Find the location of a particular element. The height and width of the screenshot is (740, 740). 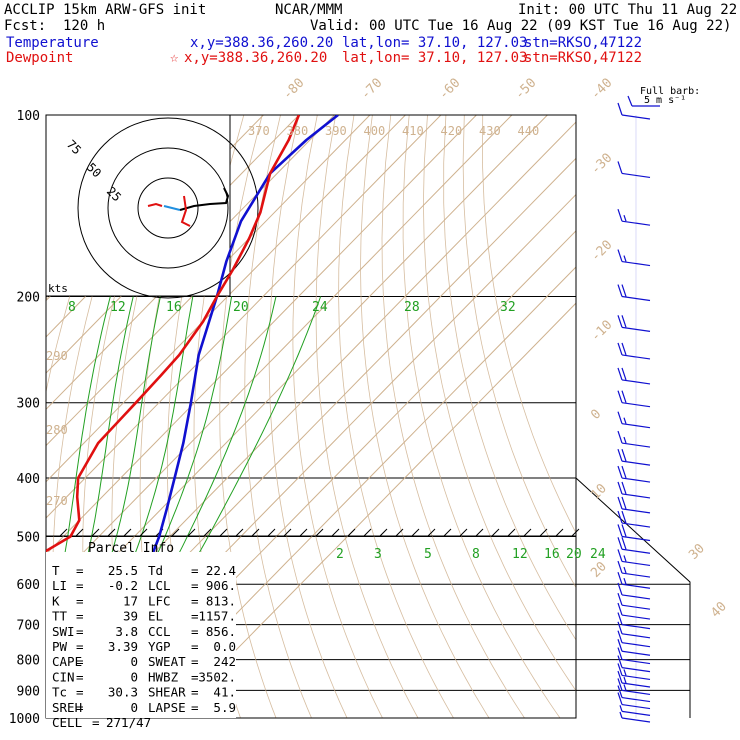

parcel-left-label: LI is located at coordinates (59, 585).